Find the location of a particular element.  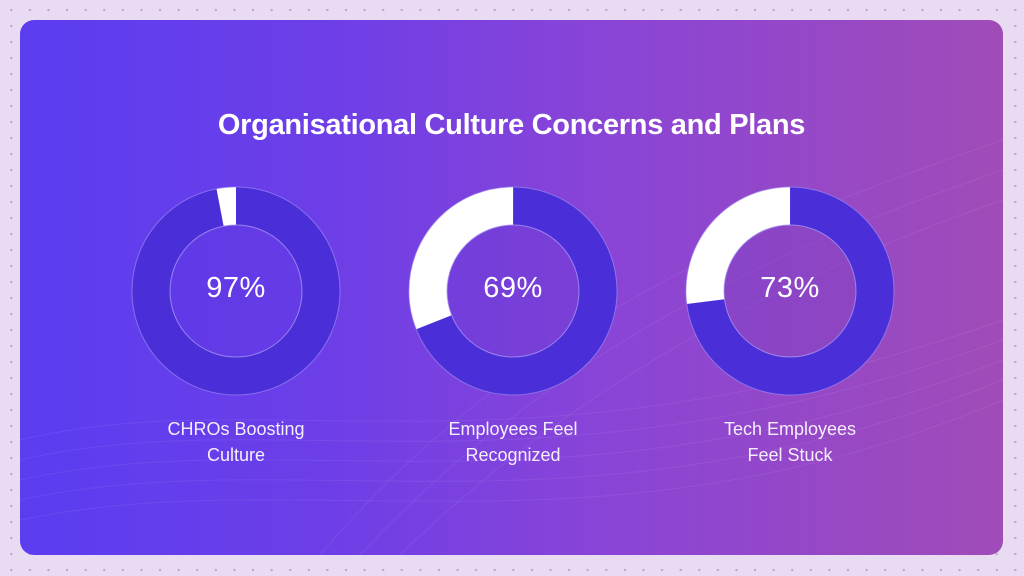

donut-value: 69% is located at coordinates (513, 288).